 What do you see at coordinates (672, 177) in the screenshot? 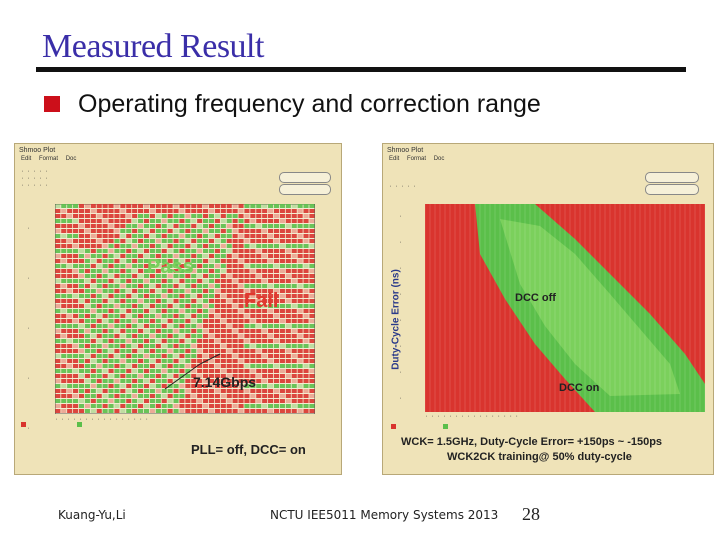
I see `right-button-top` at bounding box center [672, 177].